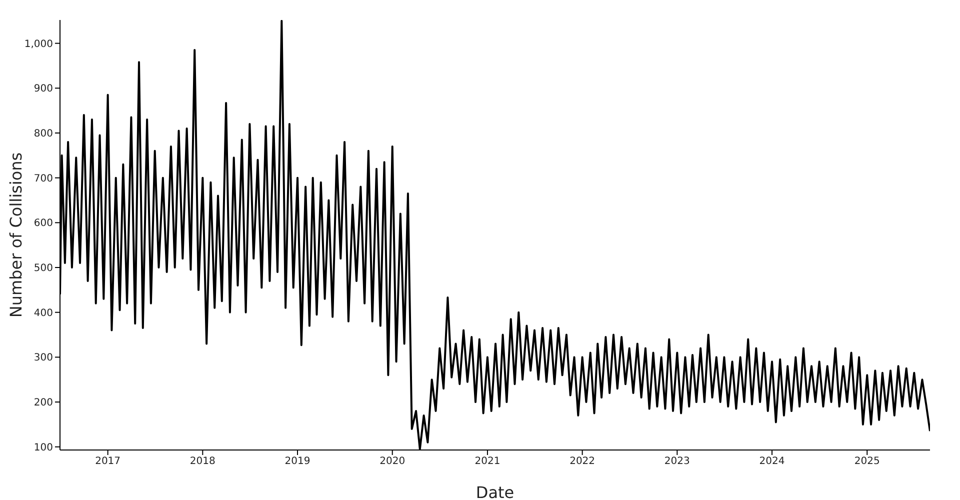 This screenshot has width=960, height=500. What do you see at coordinates (43, 403) in the screenshot?
I see `y-tick-label: 200` at bounding box center [43, 403].